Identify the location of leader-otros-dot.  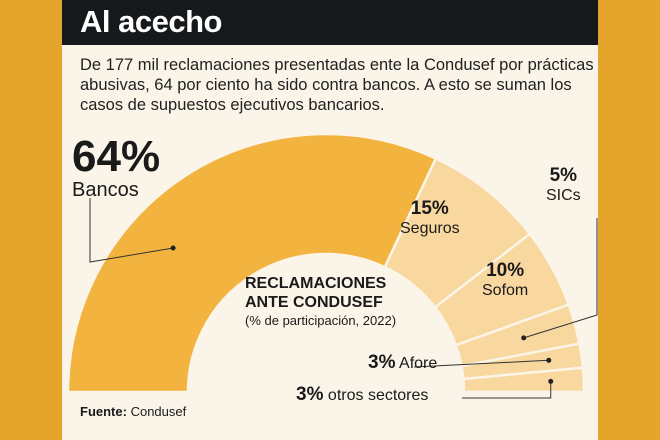
(551, 381).